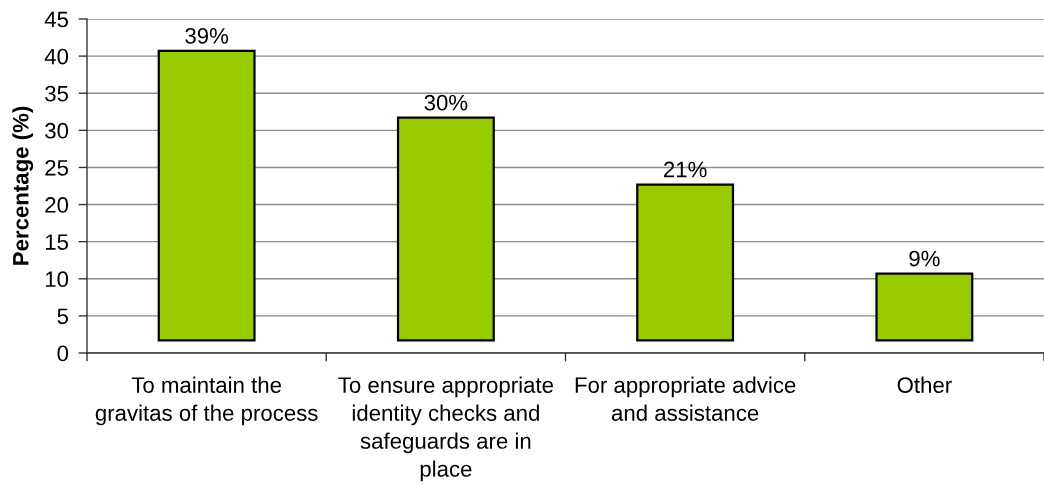 The width and height of the screenshot is (1044, 485). I want to click on data-label: 39%, so click(207, 36).